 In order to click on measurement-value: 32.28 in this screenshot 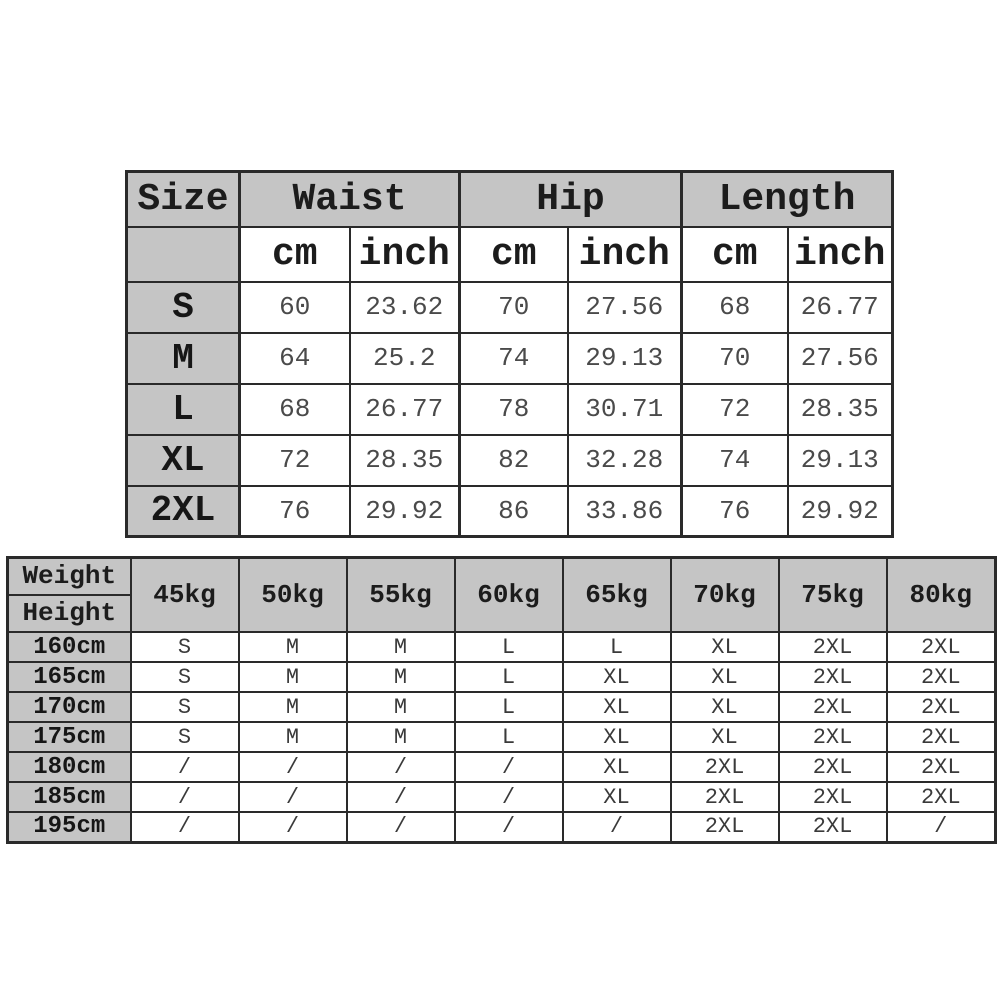, I will do `click(624, 460)`.